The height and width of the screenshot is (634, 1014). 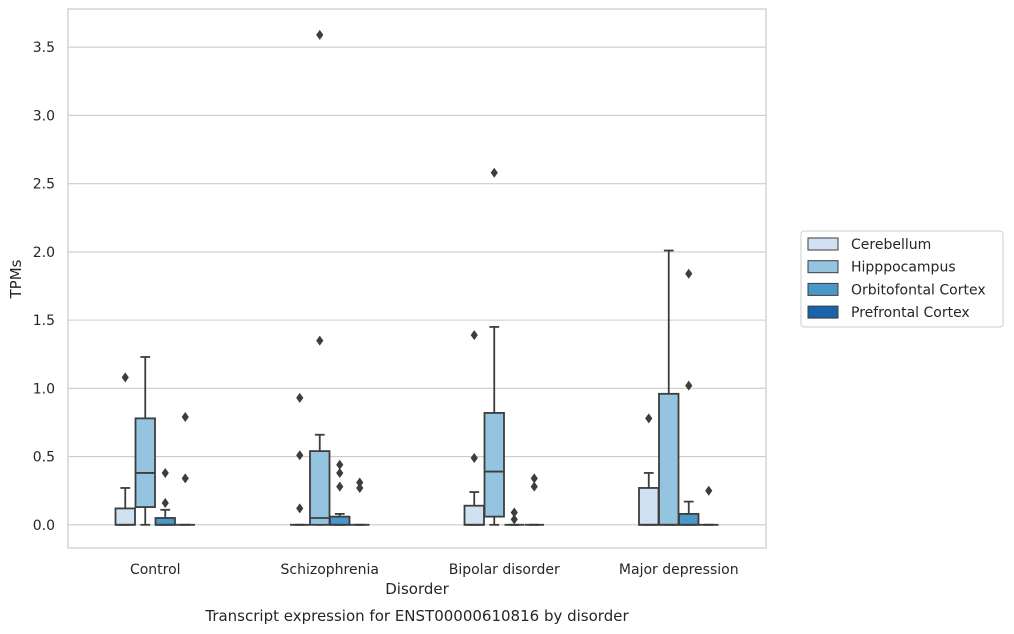 I want to click on x-tick-label: Bipolar disorder, so click(x=504, y=570).